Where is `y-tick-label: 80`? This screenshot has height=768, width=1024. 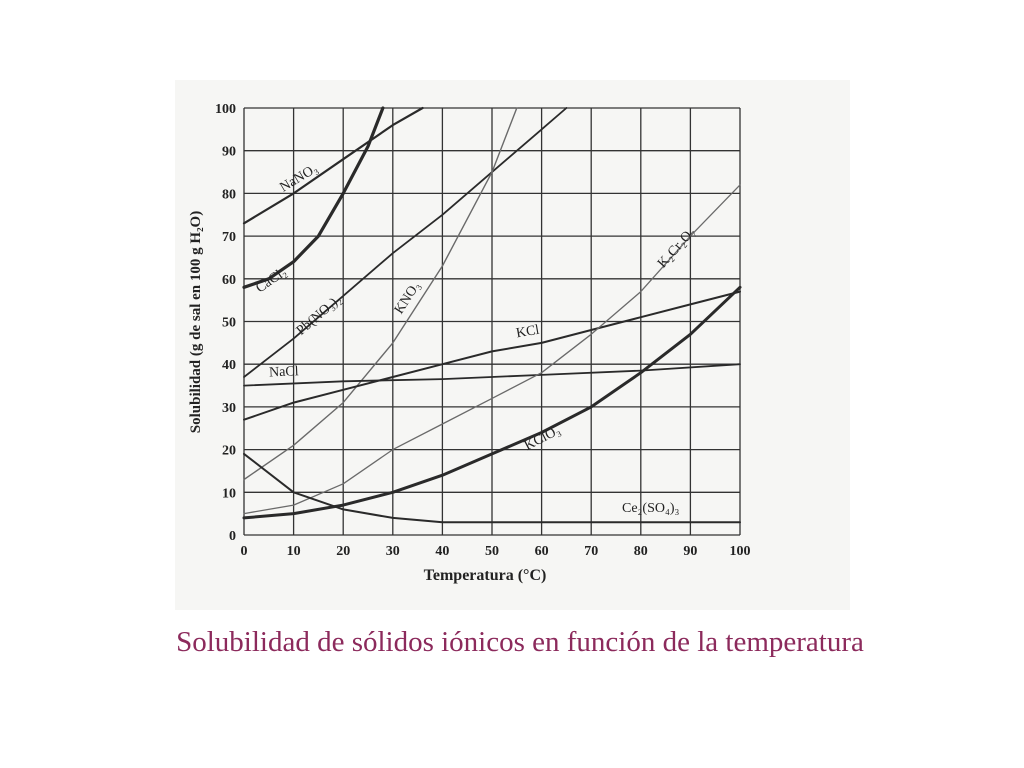 y-tick-label: 80 is located at coordinates (229, 194).